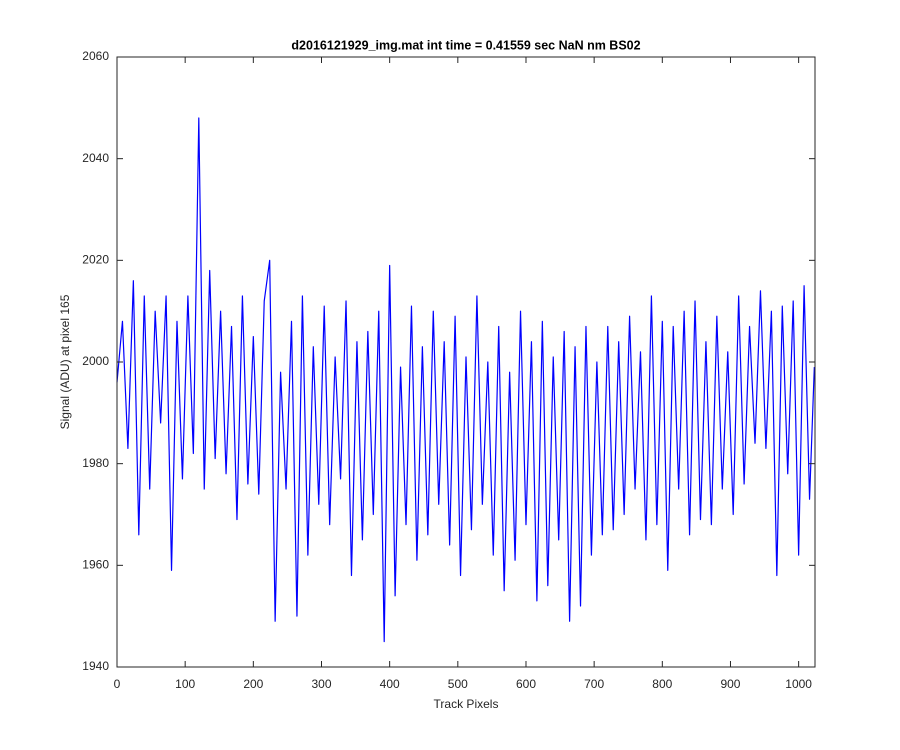 The image size is (900, 750). Describe the element at coordinates (95, 666) in the screenshot. I see `y-tick-label: 1940` at that location.